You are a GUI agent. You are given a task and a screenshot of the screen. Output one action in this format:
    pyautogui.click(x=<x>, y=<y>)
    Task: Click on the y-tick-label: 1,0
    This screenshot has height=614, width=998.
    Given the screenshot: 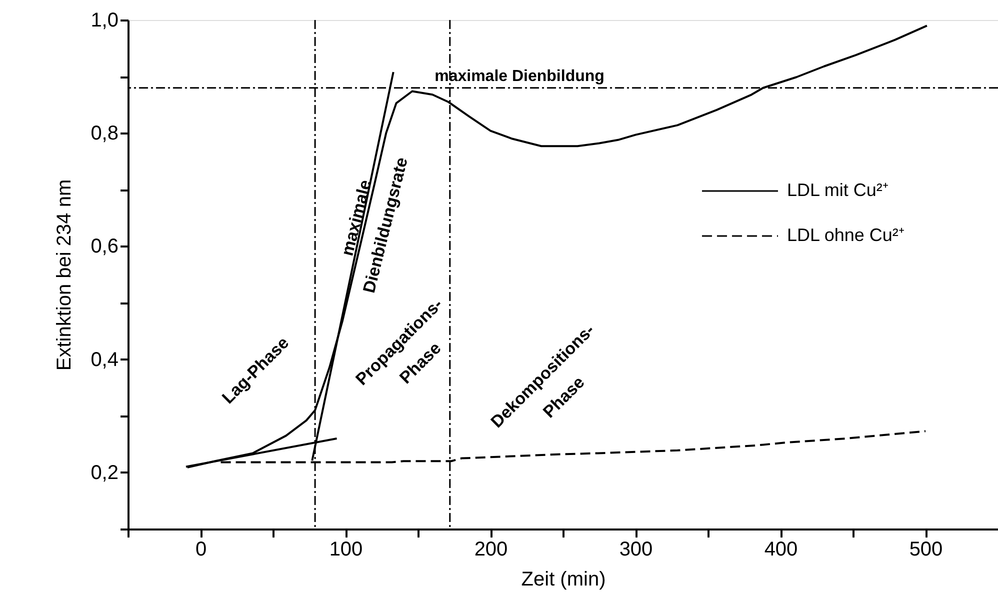 What is the action you would take?
    pyautogui.click(x=104, y=21)
    